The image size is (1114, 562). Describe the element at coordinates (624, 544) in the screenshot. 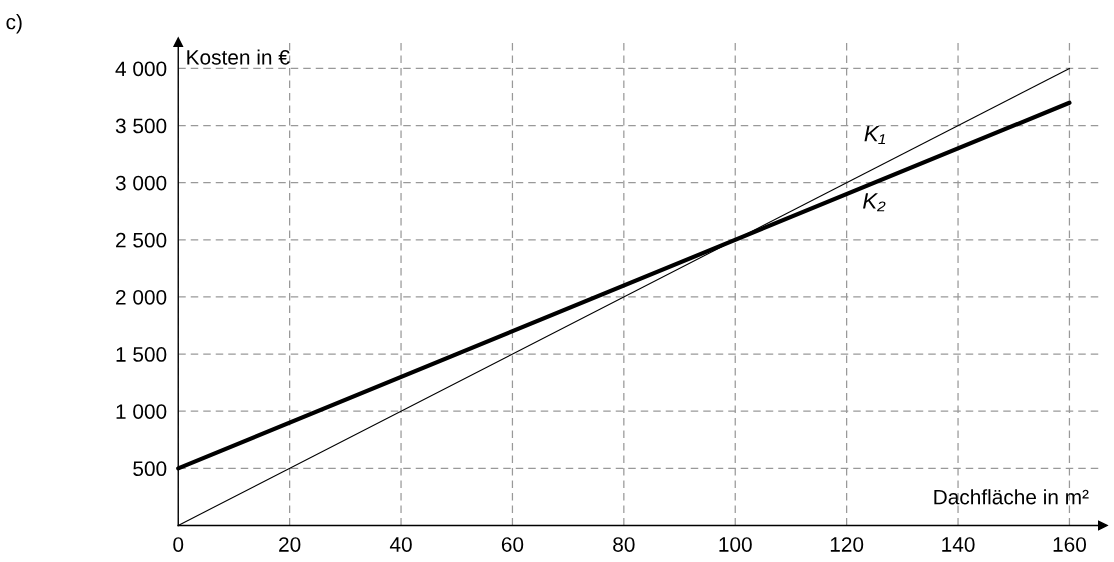

I see `x-tick-label: 80` at that location.